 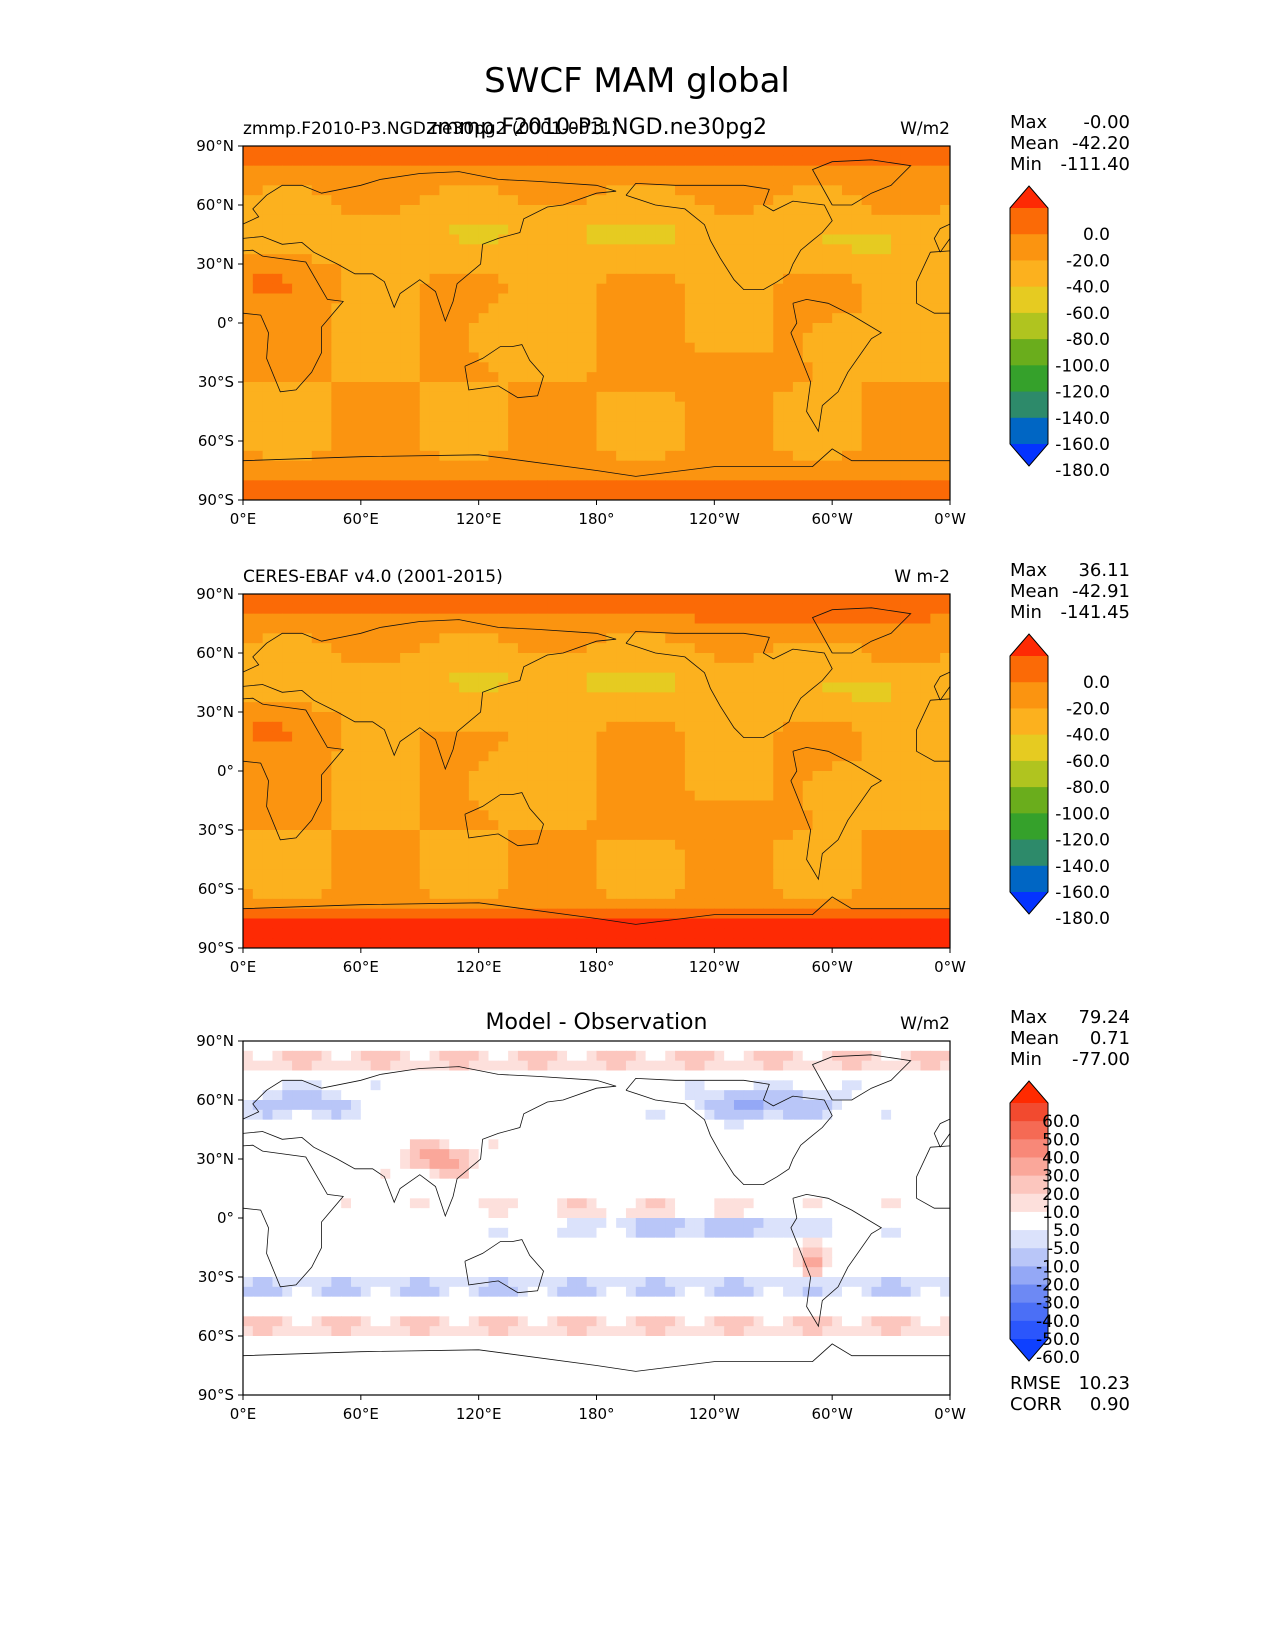 What do you see at coordinates (1096, 235) in the screenshot?
I see `colorbar-tick-label: 0.0` at bounding box center [1096, 235].